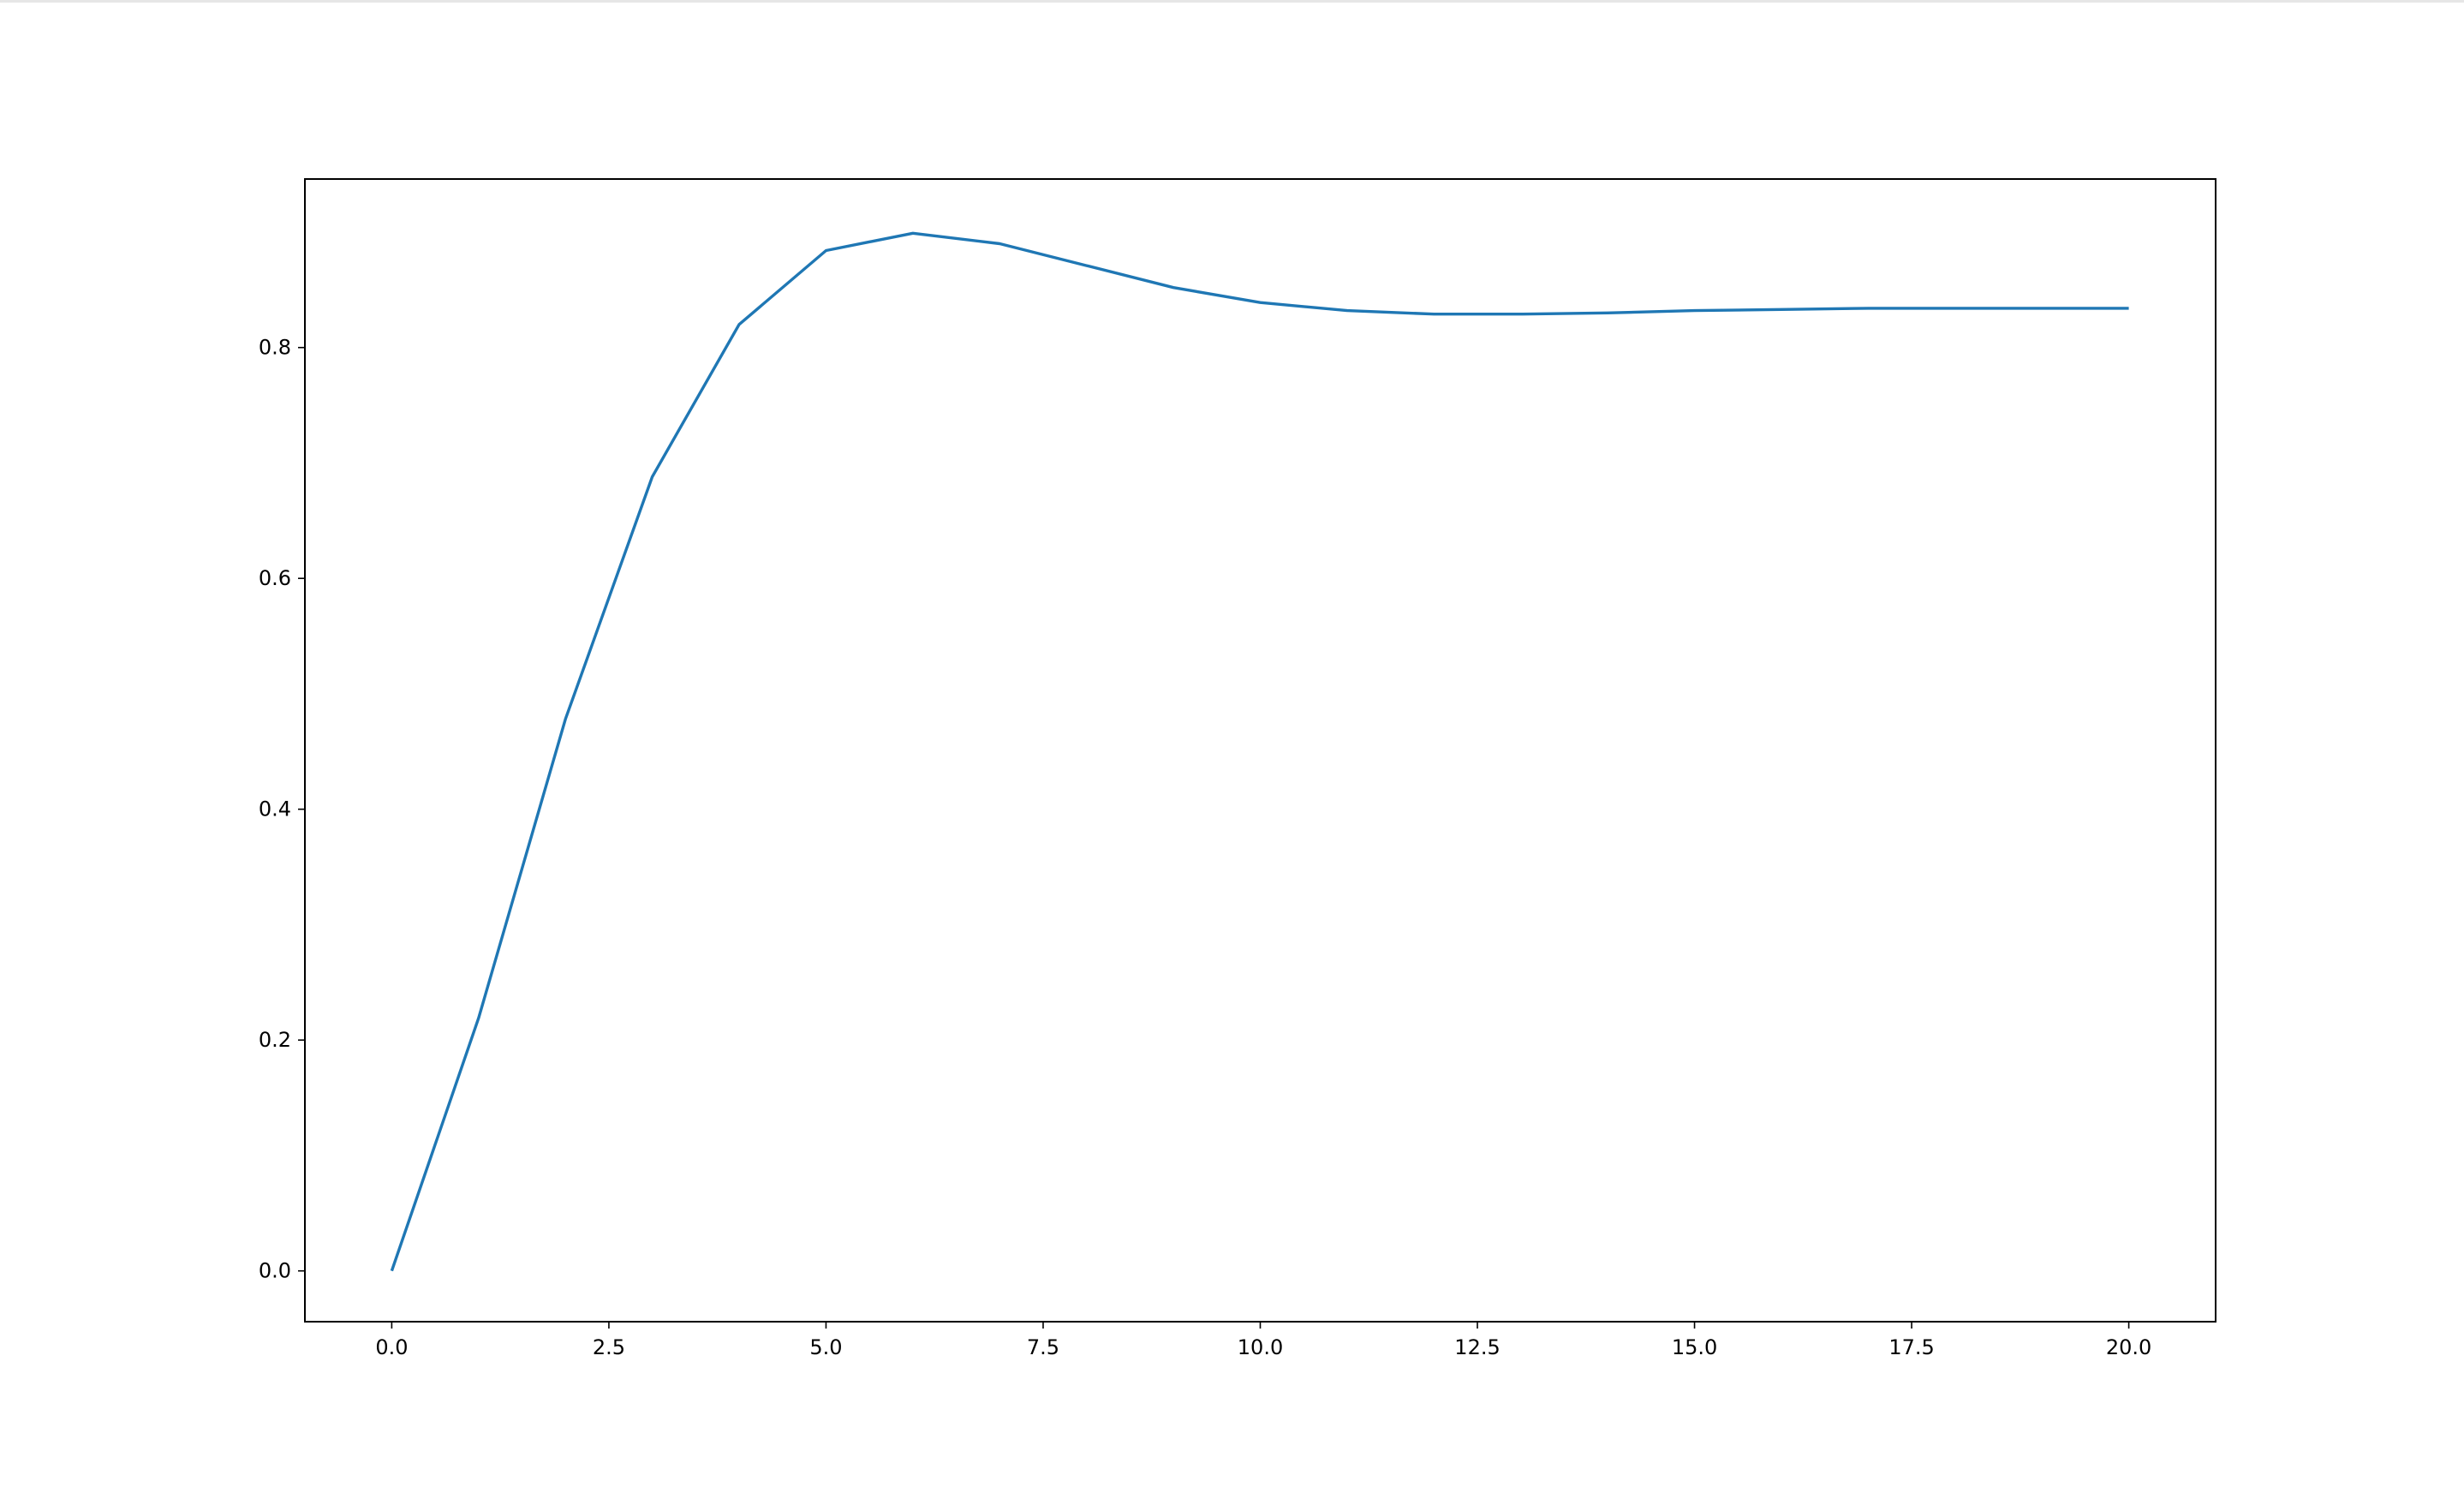 The image size is (2464, 1487). Describe the element at coordinates (1694, 1347) in the screenshot. I see `x-tick-label: 15.0` at that location.